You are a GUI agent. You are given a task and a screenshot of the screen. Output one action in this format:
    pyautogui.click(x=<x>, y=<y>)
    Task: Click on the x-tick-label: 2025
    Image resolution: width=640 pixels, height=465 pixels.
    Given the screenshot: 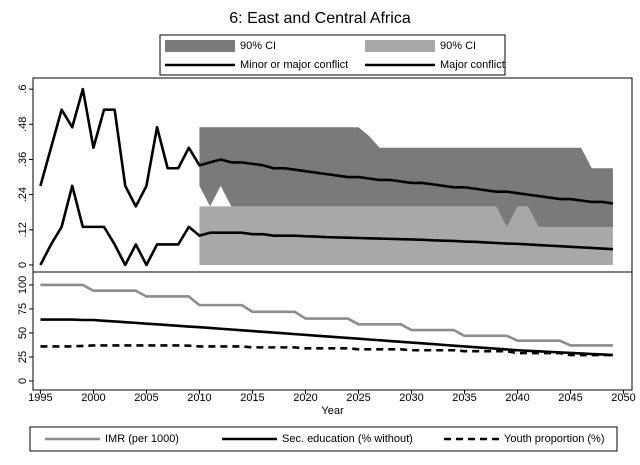 What is the action you would take?
    pyautogui.click(x=358, y=398)
    